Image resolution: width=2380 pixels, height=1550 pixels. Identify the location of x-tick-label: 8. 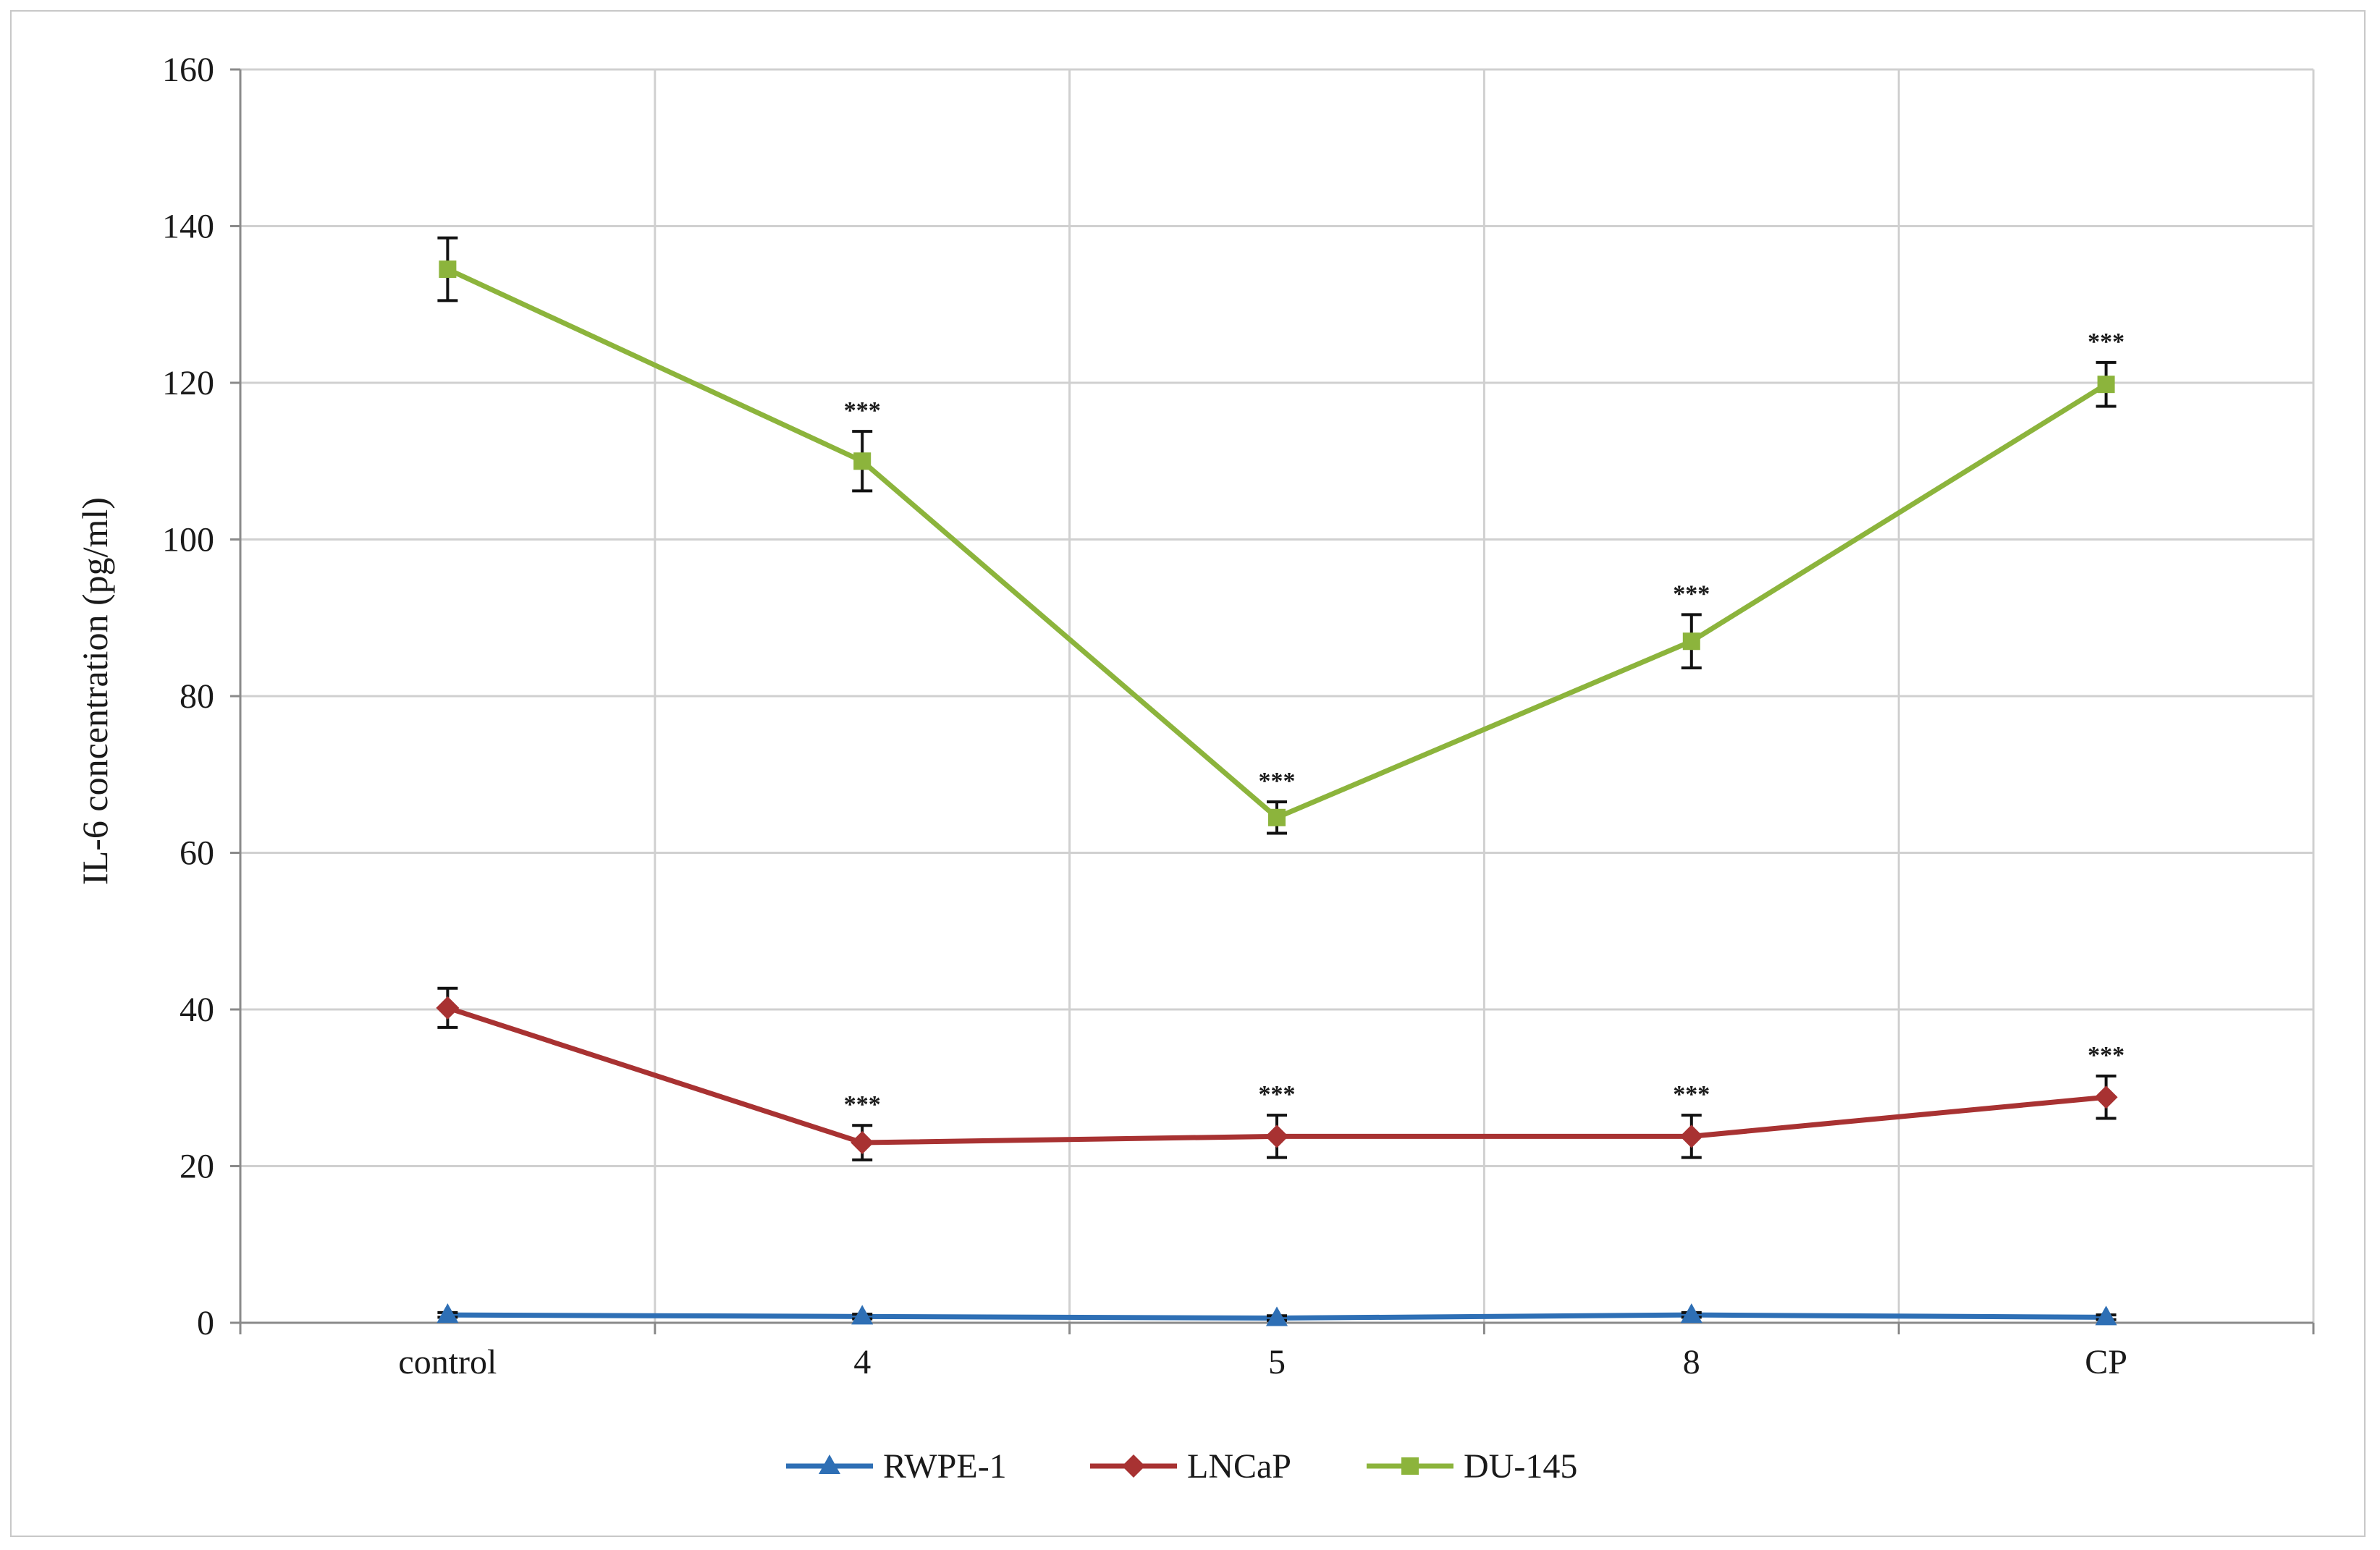
(1691, 1362).